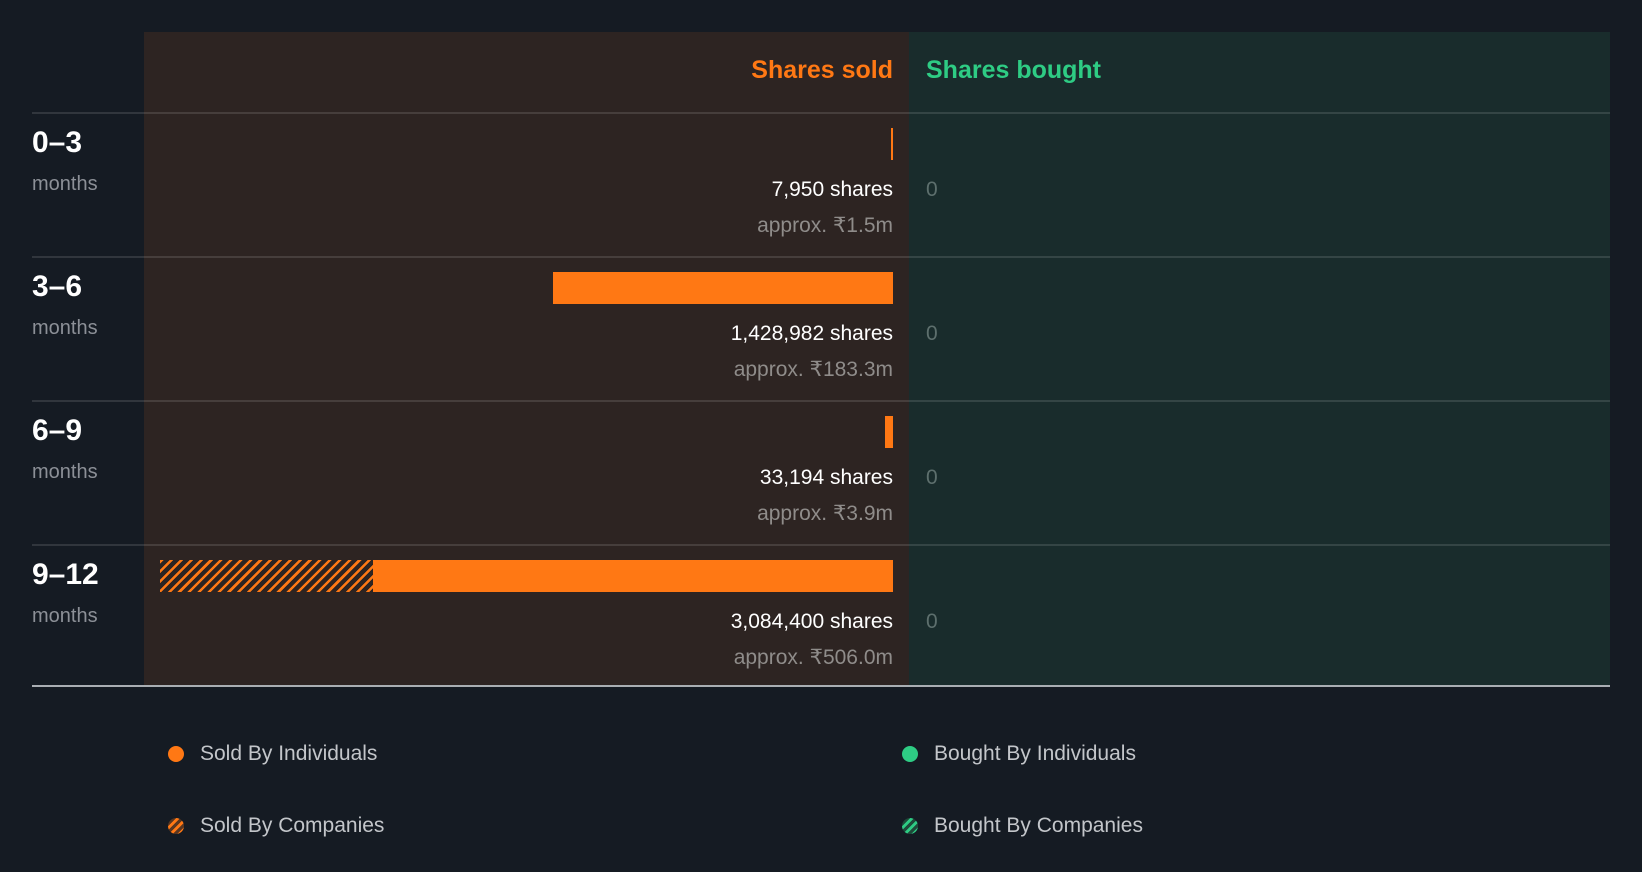  Describe the element at coordinates (825, 513) in the screenshot. I see `shares-sold-value: approx. ₹3.9m` at that location.